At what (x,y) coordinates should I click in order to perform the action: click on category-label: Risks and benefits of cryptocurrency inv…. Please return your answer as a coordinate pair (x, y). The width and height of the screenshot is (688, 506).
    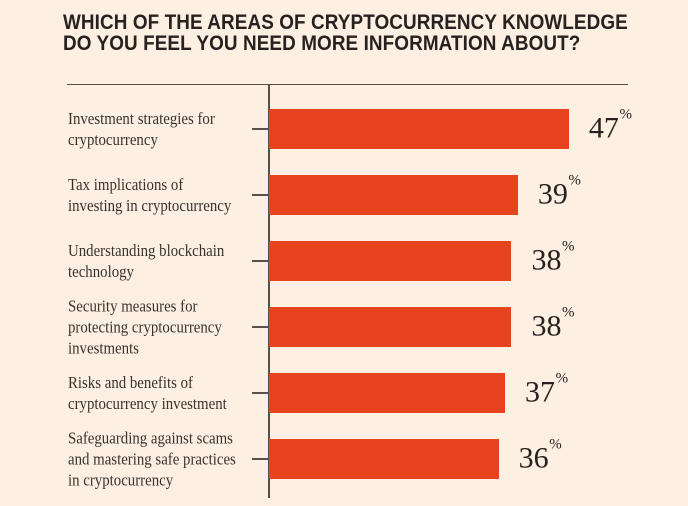
    Looking at the image, I should click on (147, 393).